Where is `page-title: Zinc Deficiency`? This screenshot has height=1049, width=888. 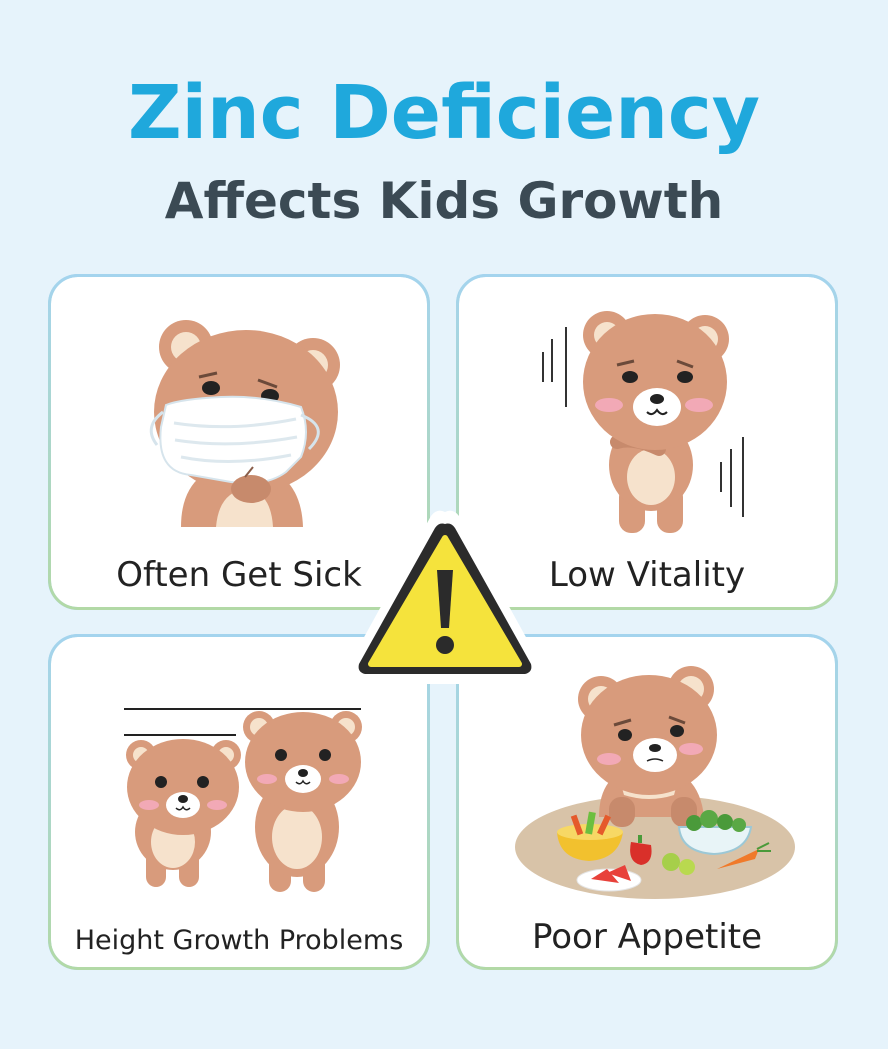
page-title: Zinc Deficiency is located at coordinates (444, 113).